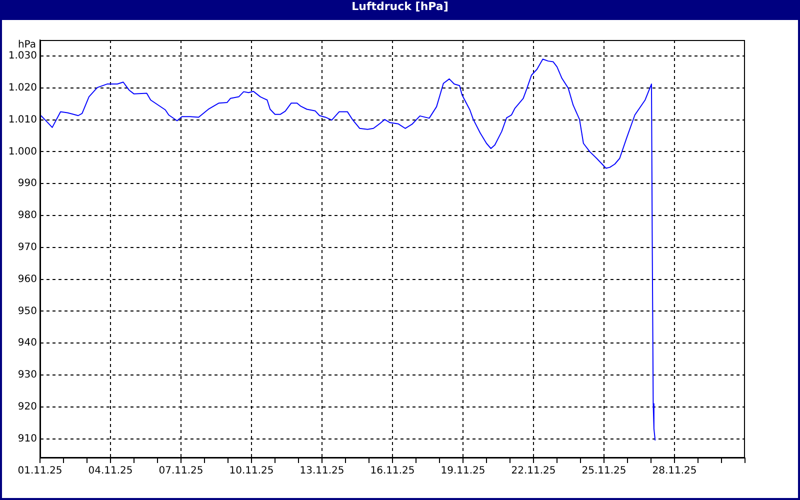 The height and width of the screenshot is (500, 800). What do you see at coordinates (533, 471) in the screenshot?
I see `x-tick-label: 22.11.25` at bounding box center [533, 471].